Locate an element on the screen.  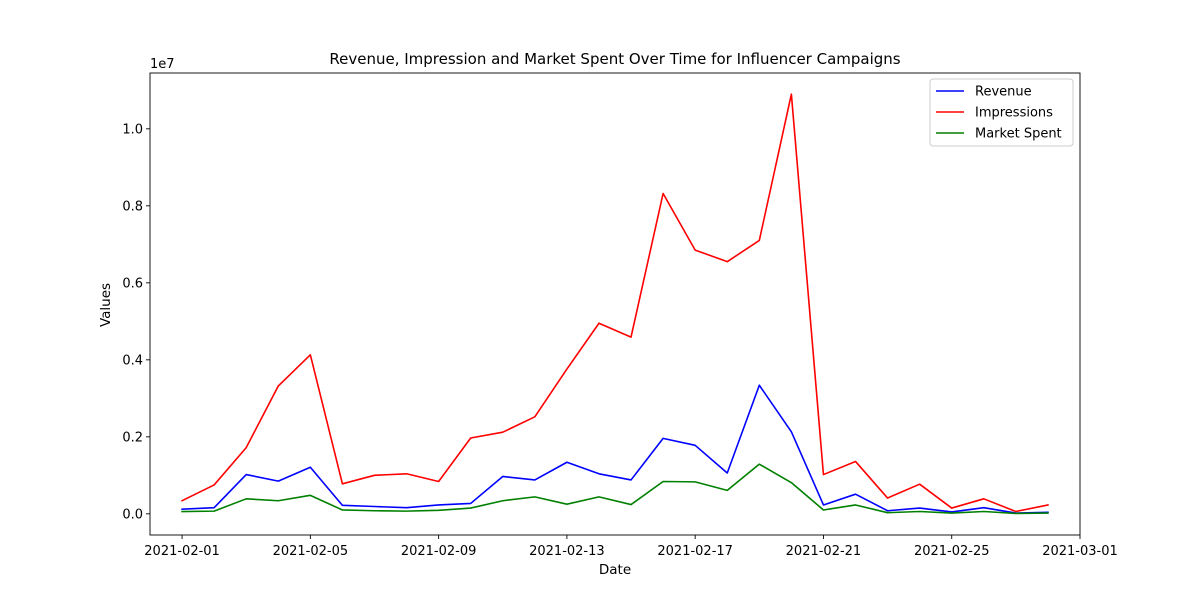
legend-label-revenue: Revenue is located at coordinates (1003, 92).